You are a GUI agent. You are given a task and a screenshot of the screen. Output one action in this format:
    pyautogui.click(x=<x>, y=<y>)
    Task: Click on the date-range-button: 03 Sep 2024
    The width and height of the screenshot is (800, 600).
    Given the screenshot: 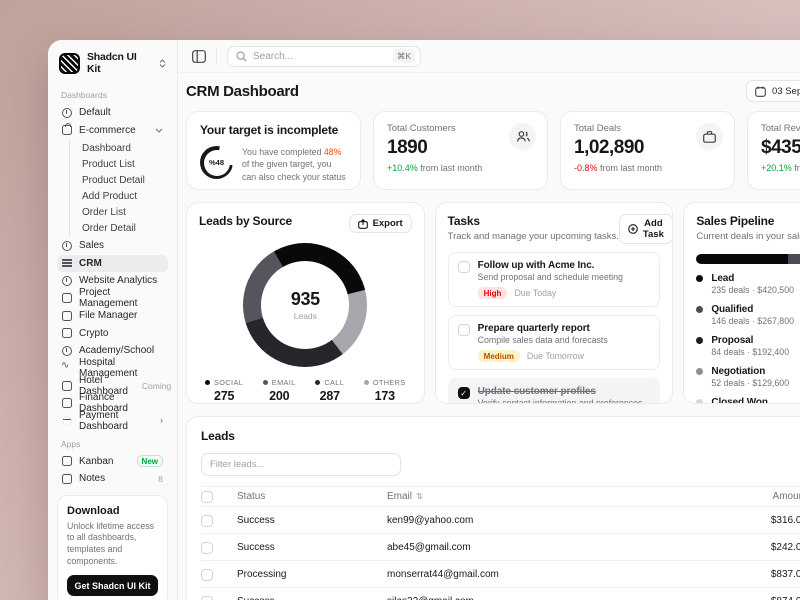 What is the action you would take?
    pyautogui.click(x=773, y=91)
    